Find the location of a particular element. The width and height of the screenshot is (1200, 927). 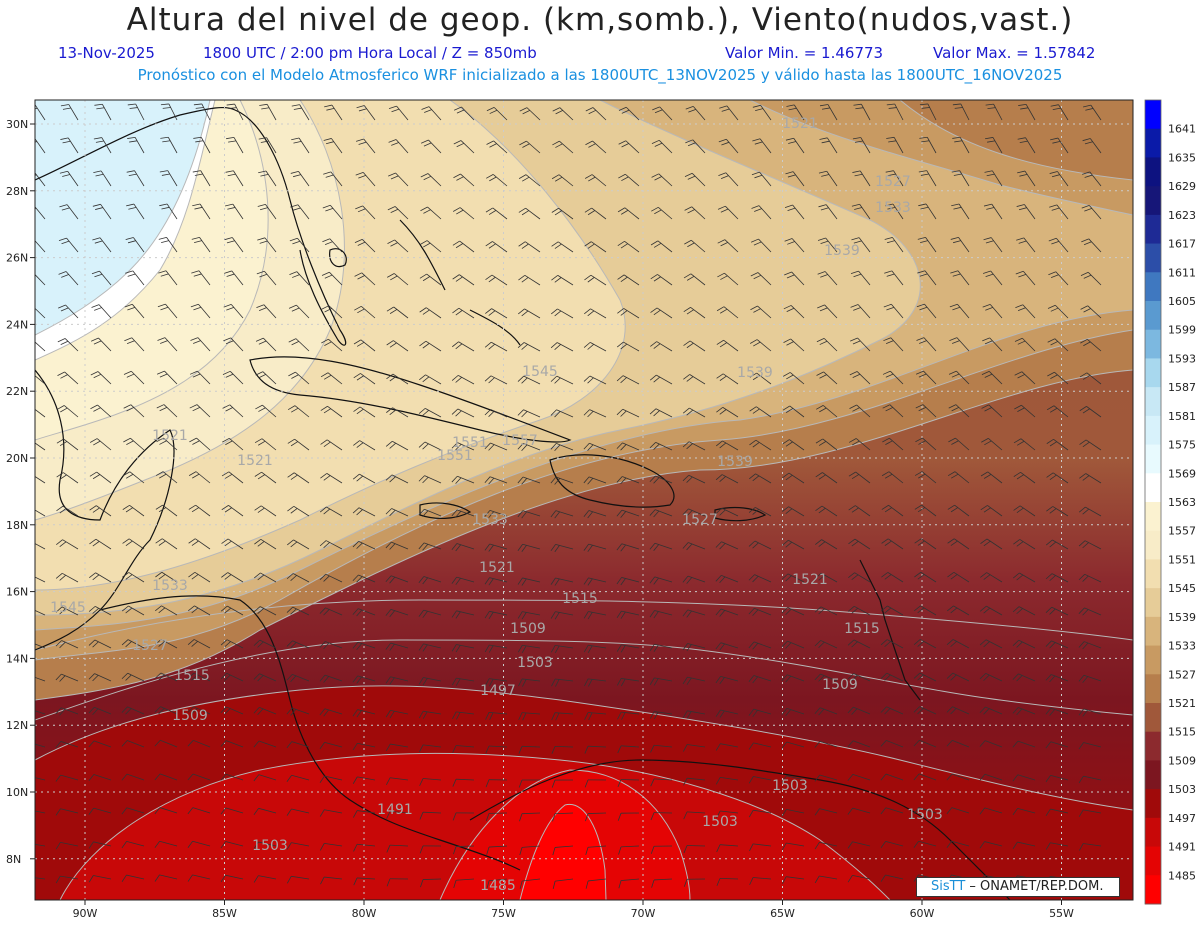

colorbar-label: 1485 is located at coordinates (1182, 875).